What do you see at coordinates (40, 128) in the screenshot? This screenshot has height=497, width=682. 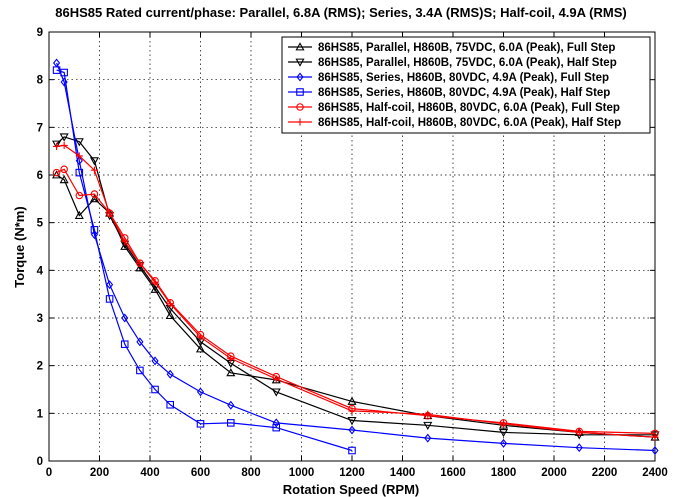 I see `y-tick-label: 7` at bounding box center [40, 128].